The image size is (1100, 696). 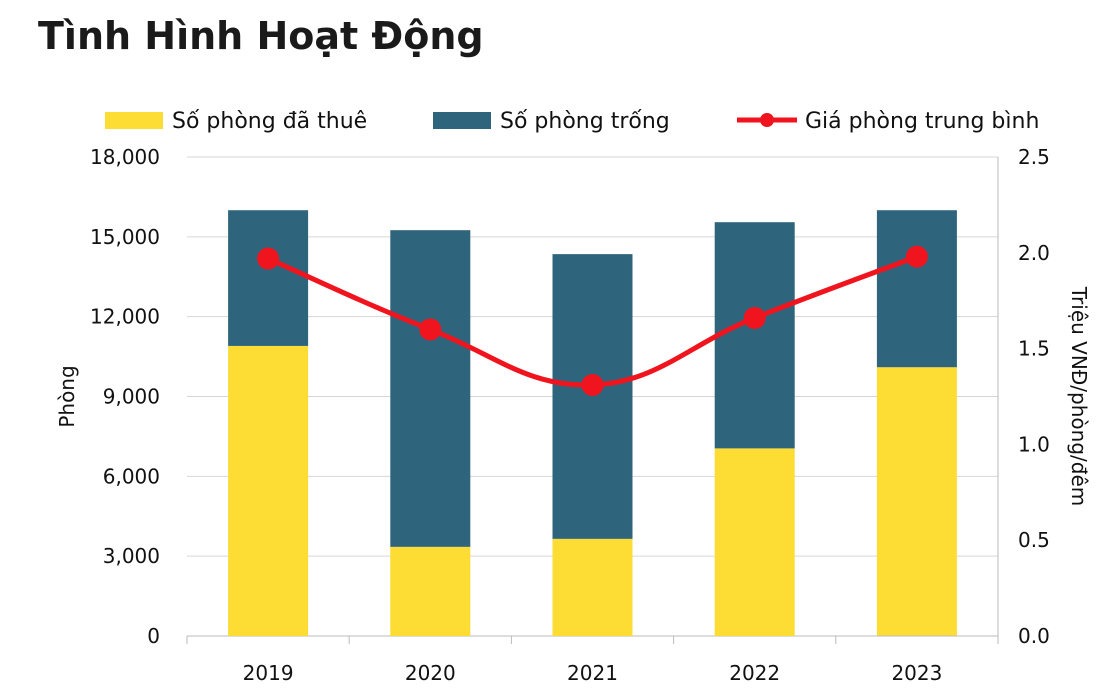 What do you see at coordinates (1034, 444) in the screenshot?
I see `y2-tick-label: 1.0` at bounding box center [1034, 444].